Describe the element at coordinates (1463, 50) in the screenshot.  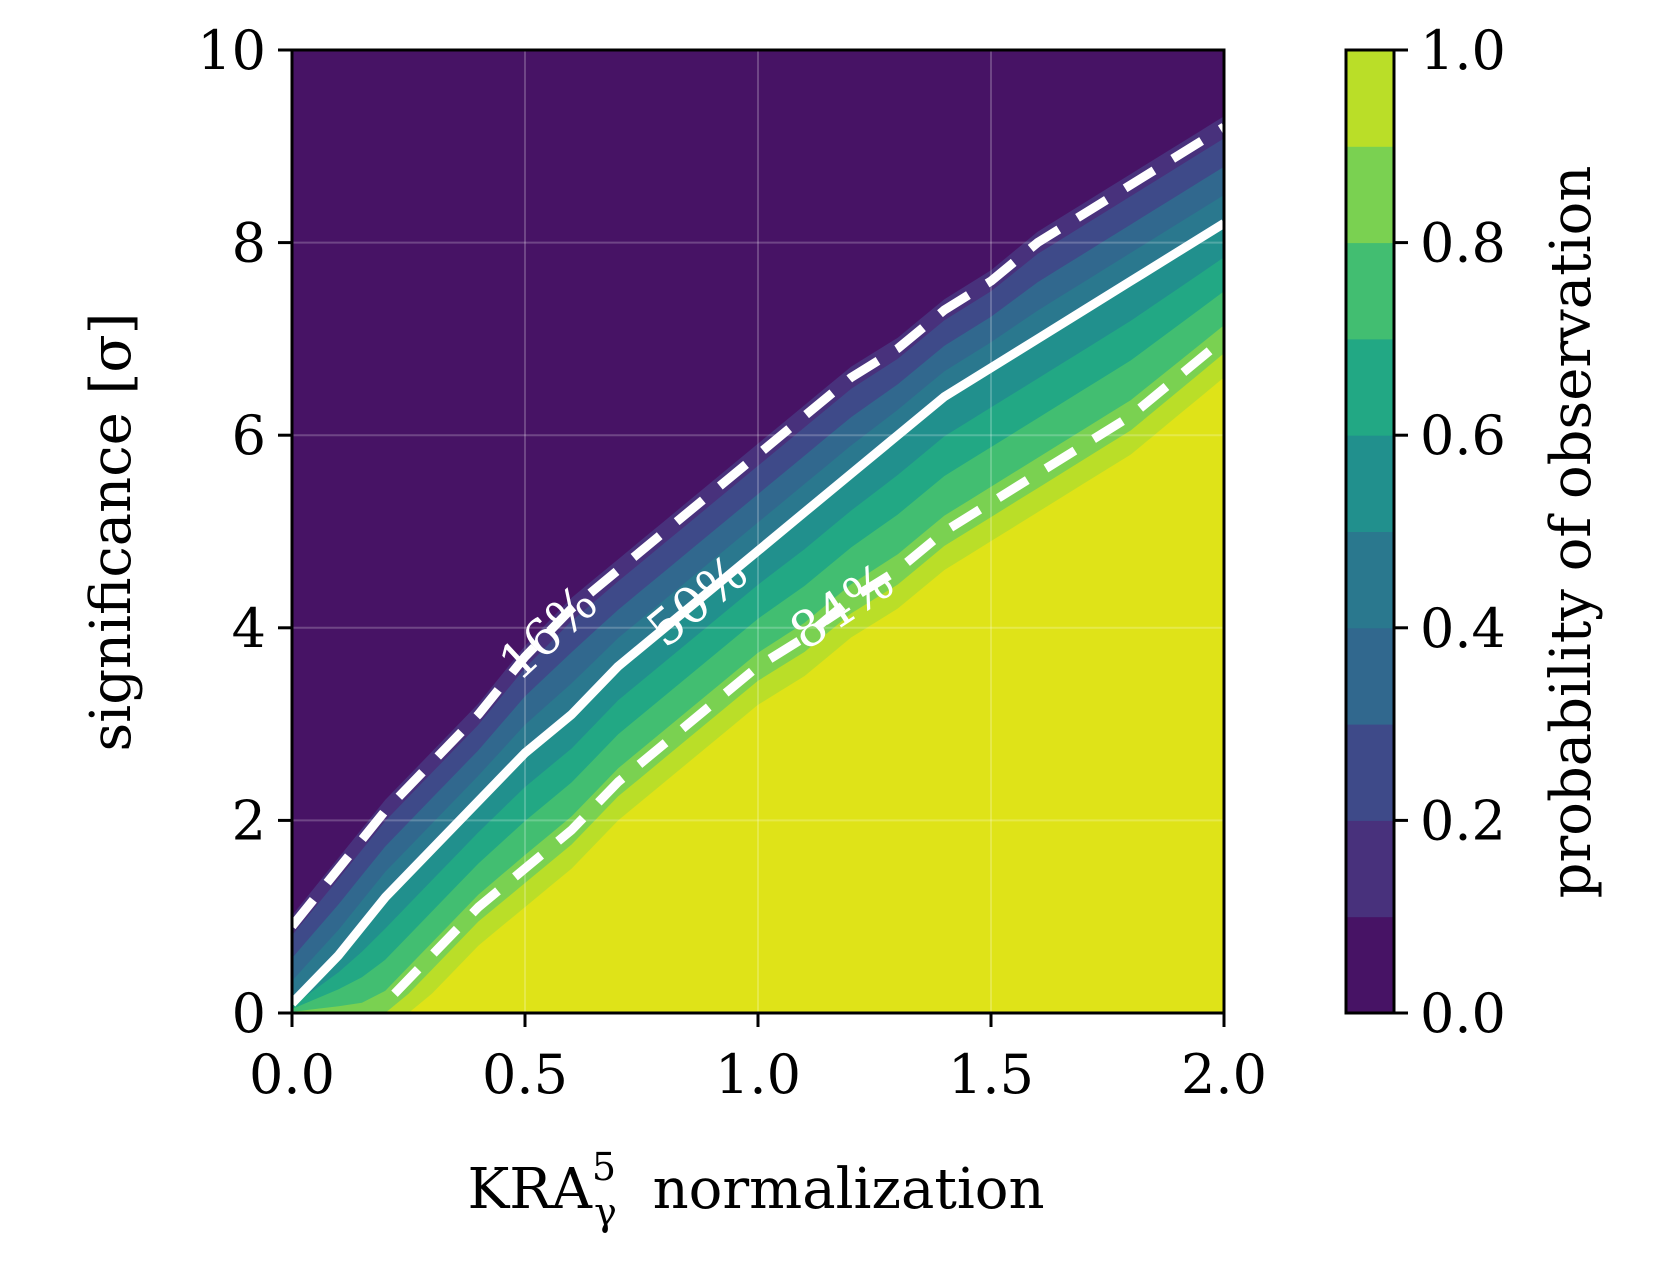
I see `colorbar-tick-label: 1.0` at that location.